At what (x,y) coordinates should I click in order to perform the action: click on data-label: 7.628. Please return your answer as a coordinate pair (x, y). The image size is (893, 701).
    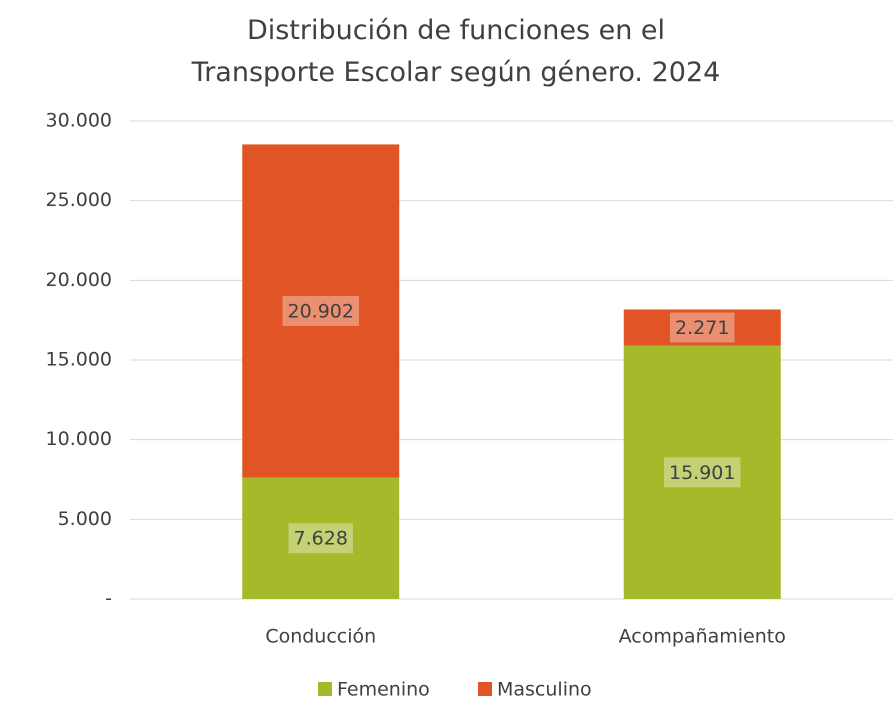
    Looking at the image, I should click on (321, 539).